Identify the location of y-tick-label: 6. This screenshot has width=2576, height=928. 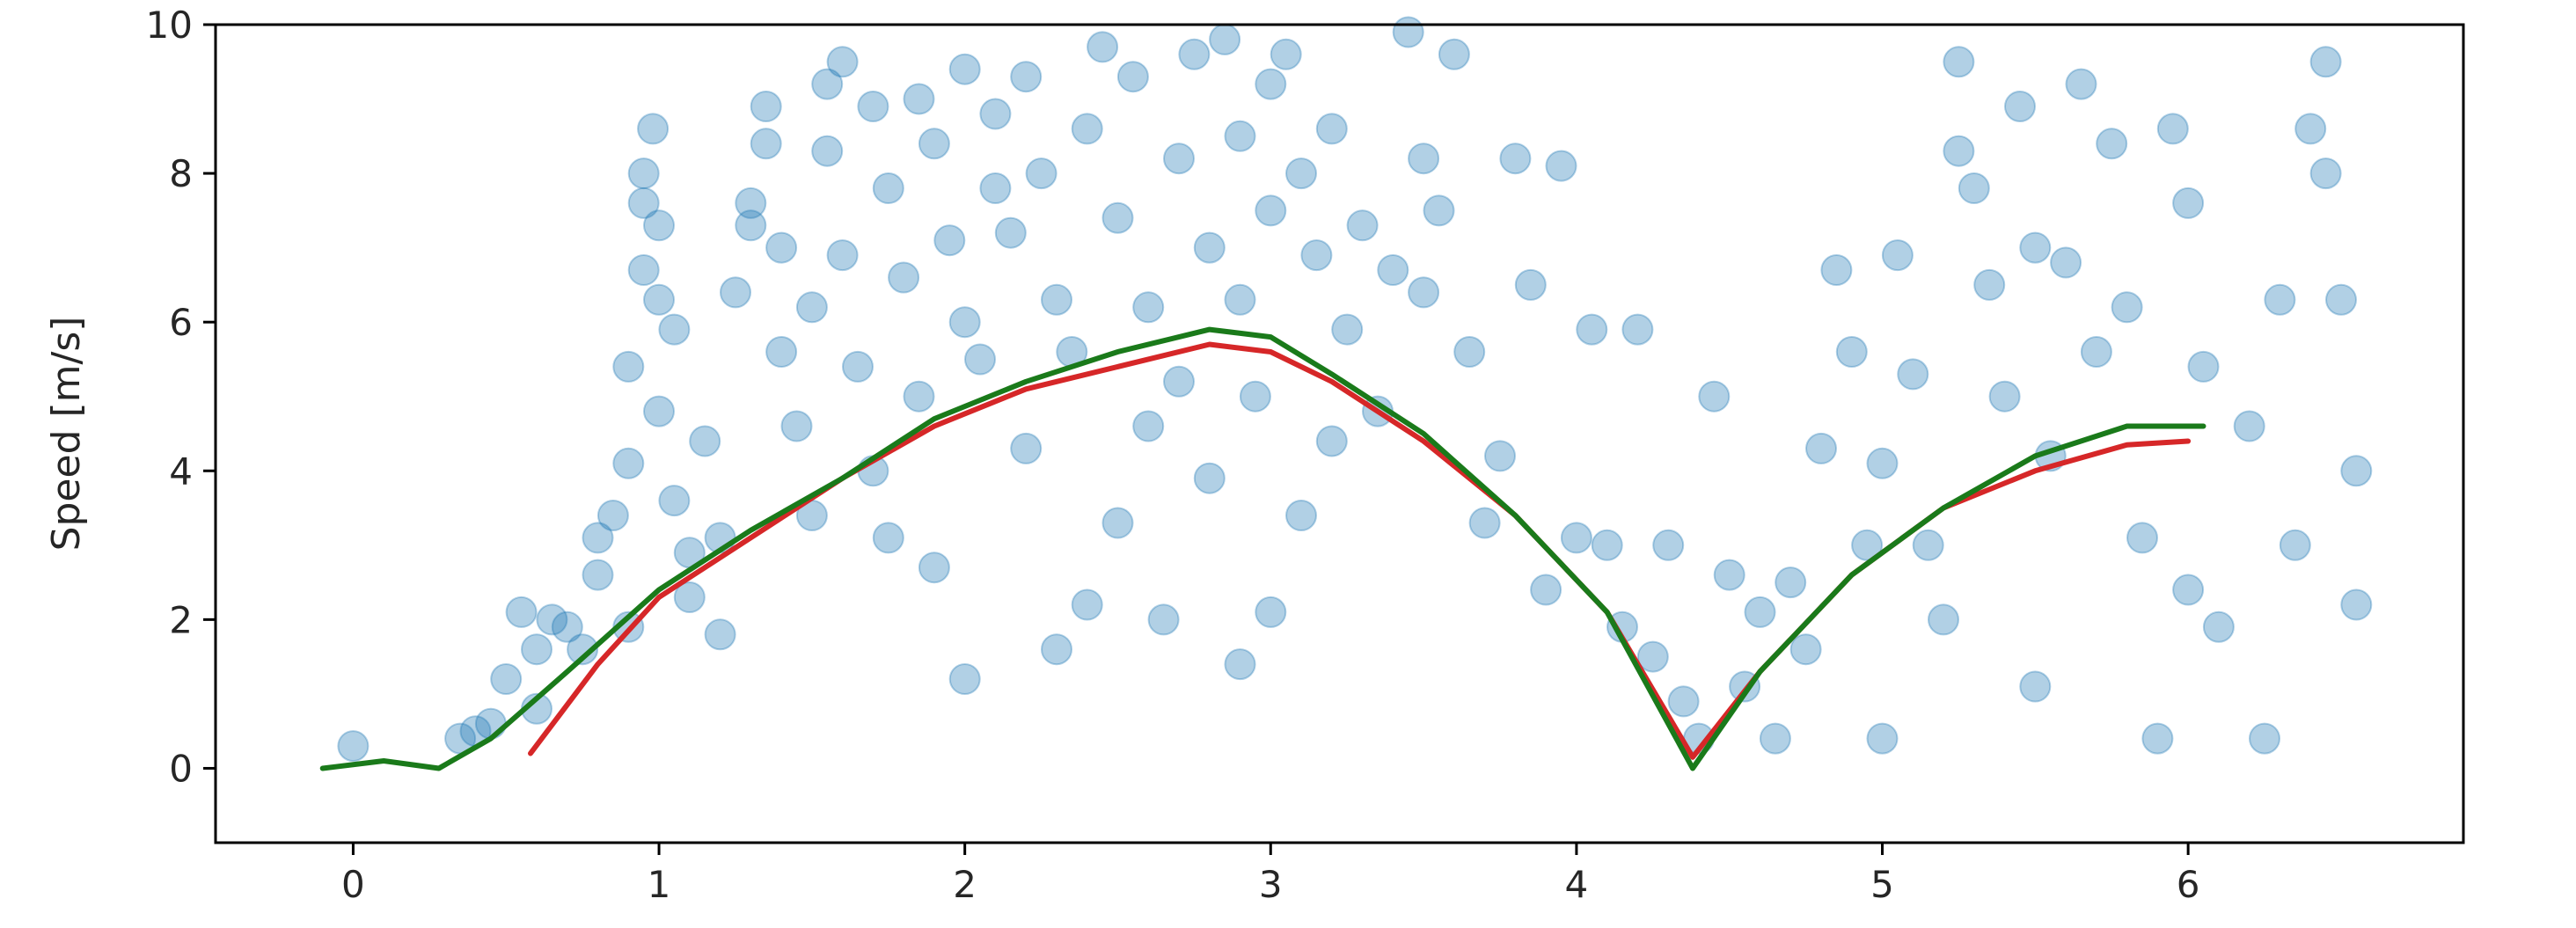
(181, 322).